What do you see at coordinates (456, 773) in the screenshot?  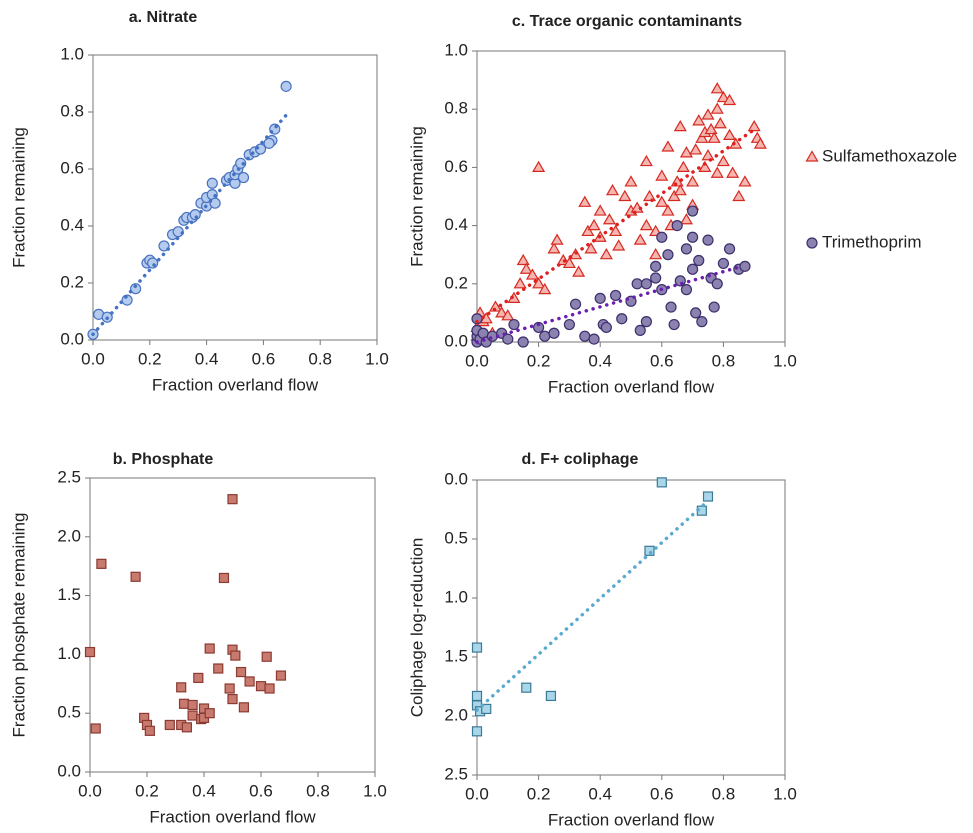 I see `y-tick-label: 2.5` at bounding box center [456, 773].